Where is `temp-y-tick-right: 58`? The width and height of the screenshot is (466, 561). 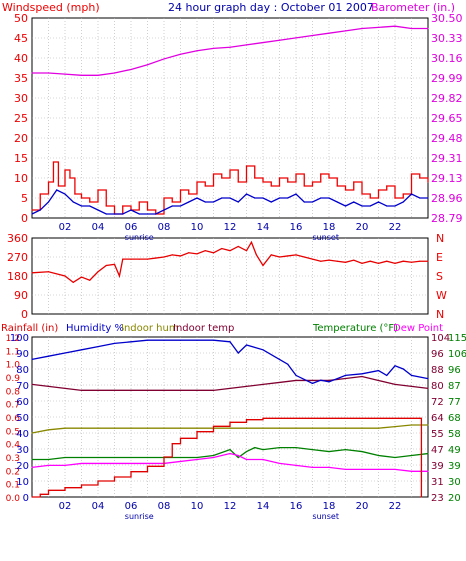
temp-y-tick-right: 58 is located at coordinates (454, 434).